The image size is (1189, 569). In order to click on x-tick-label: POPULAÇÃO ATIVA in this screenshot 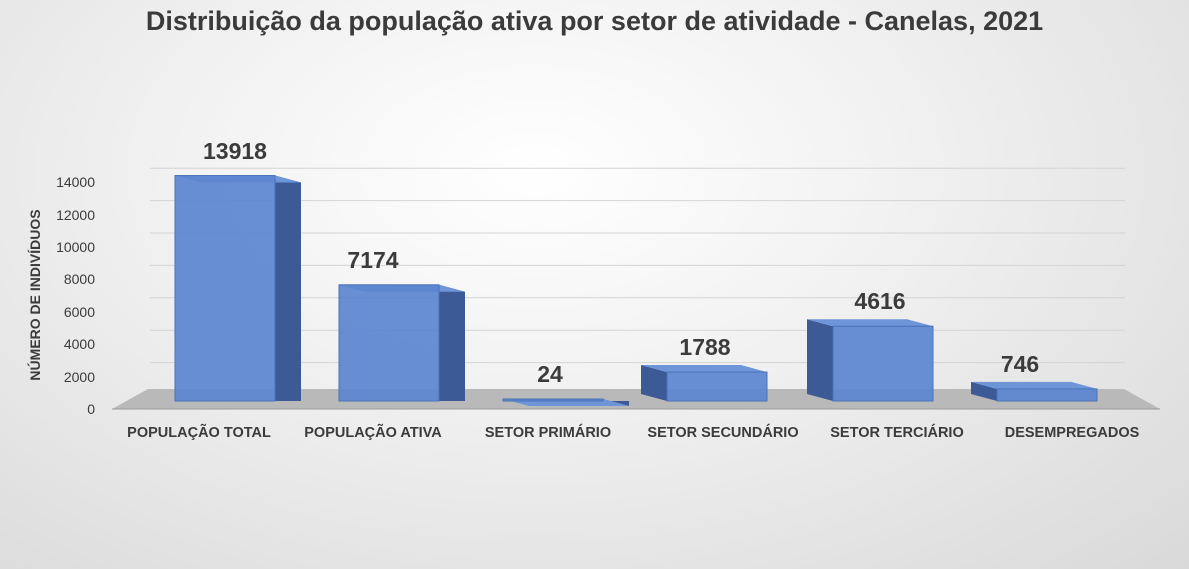, I will do `click(373, 433)`.